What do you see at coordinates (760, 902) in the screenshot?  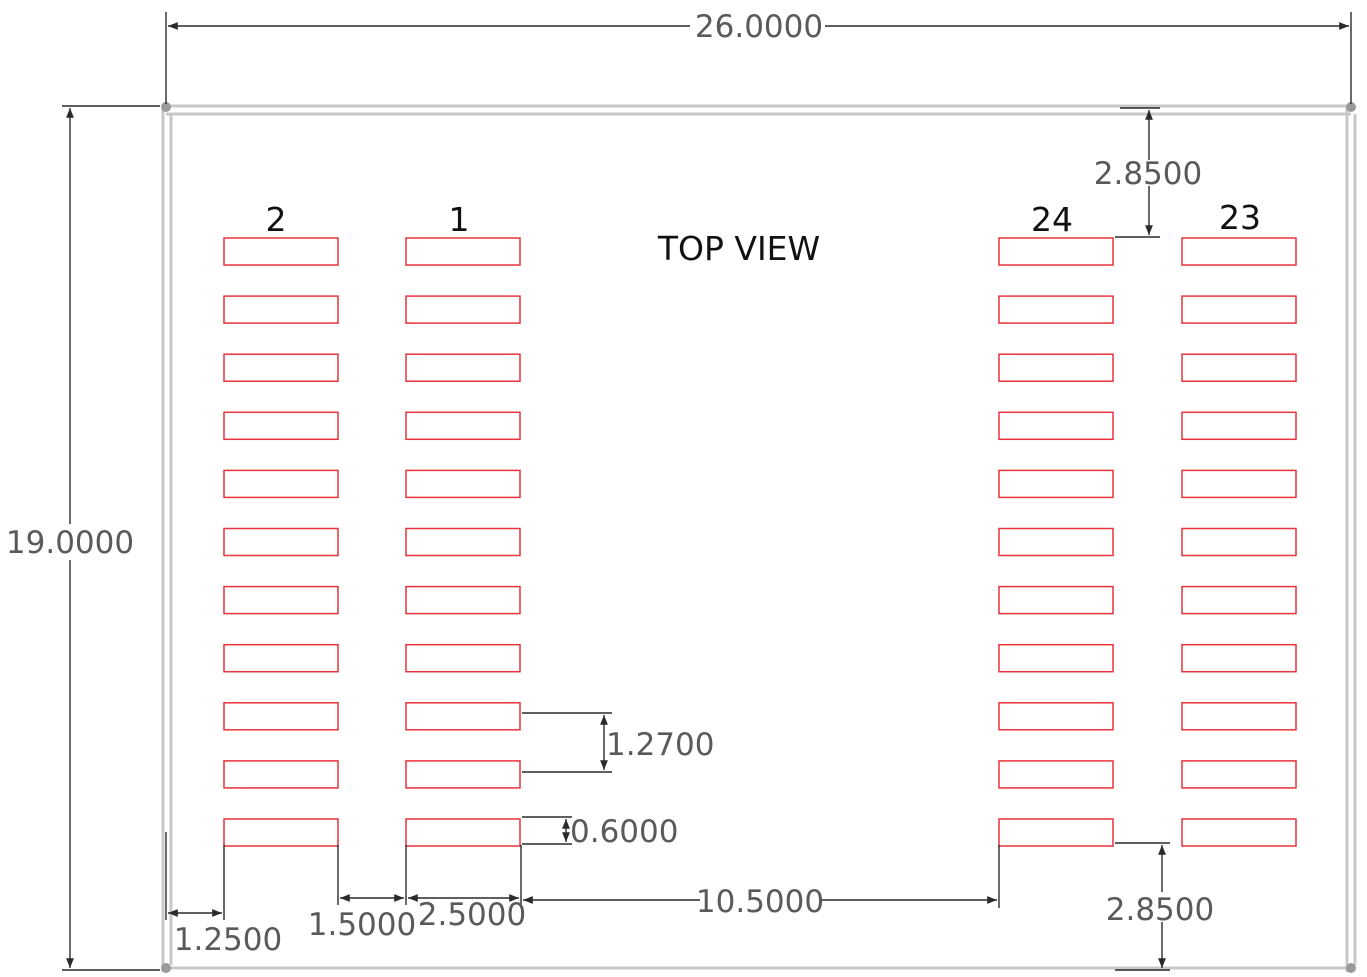 I see `dim-center-gap-label: 10.5000` at bounding box center [760, 902].